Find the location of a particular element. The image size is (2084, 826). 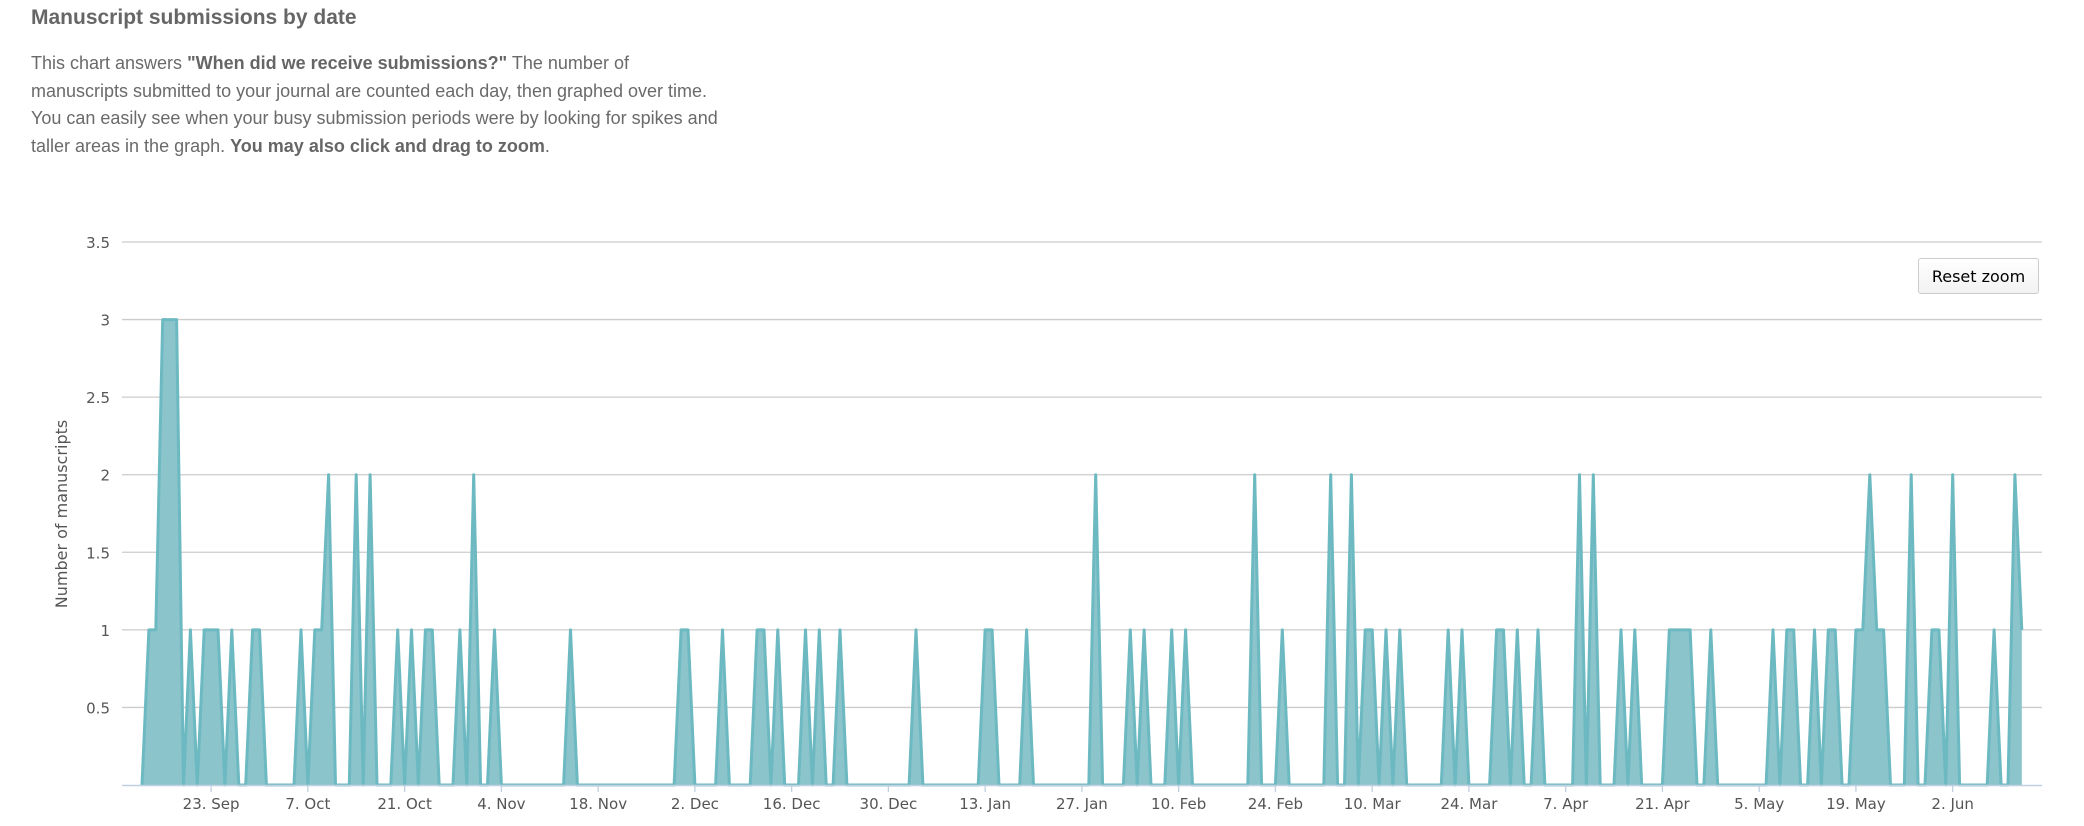

x-tick-label: 21. Oct is located at coordinates (404, 804).